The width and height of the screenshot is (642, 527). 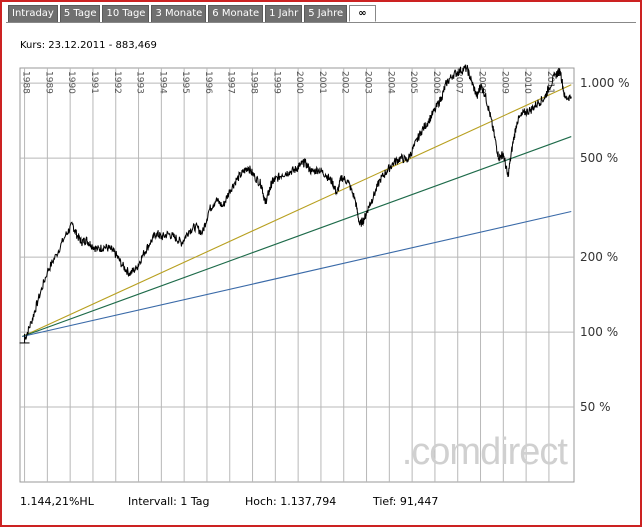 I want to click on high-value: Hoch: 1.137,794, so click(x=291, y=501).